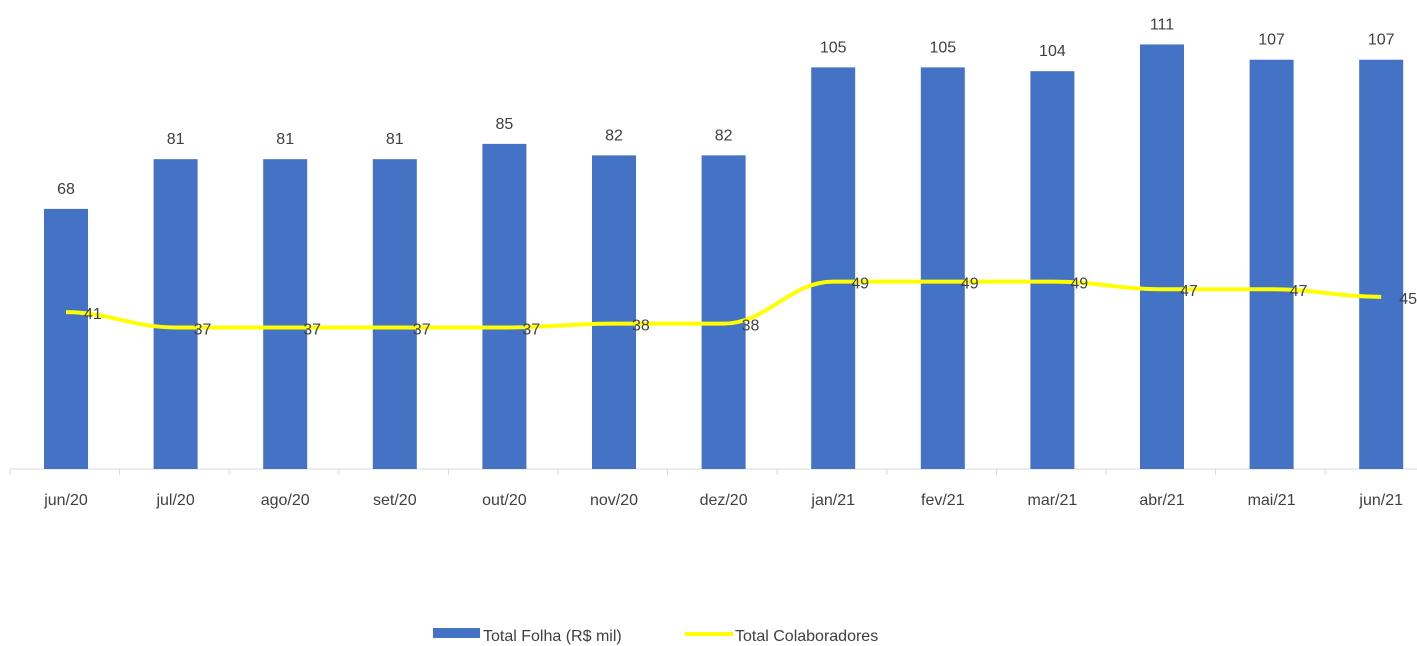 This screenshot has height=646, width=1417. Describe the element at coordinates (65, 500) in the screenshot. I see `x-axis-label: jun/20` at that location.